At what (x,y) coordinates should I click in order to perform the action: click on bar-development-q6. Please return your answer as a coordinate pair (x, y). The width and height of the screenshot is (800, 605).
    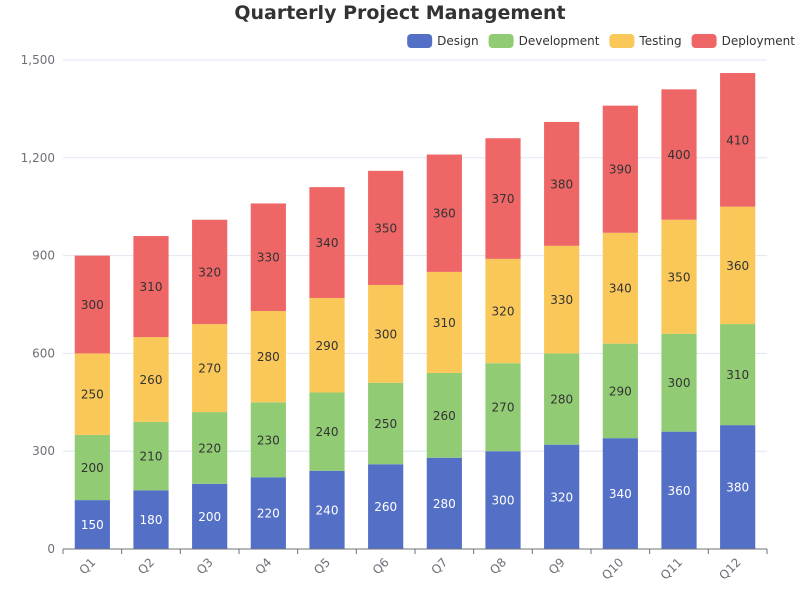
    Looking at the image, I should click on (386, 423).